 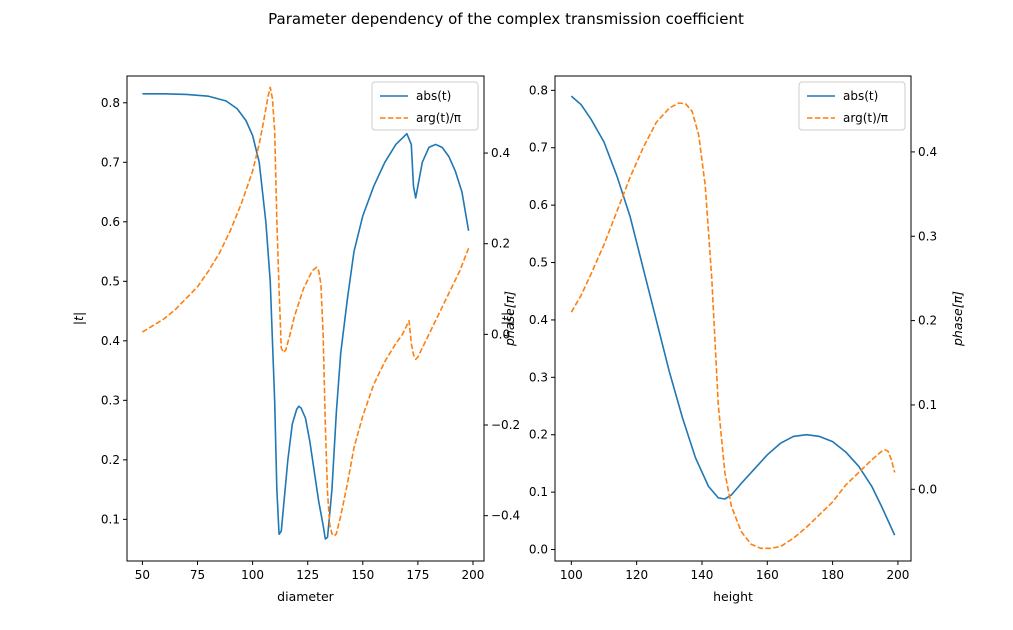 What do you see at coordinates (733, 596) in the screenshot?
I see `x-axis-label: height` at bounding box center [733, 596].